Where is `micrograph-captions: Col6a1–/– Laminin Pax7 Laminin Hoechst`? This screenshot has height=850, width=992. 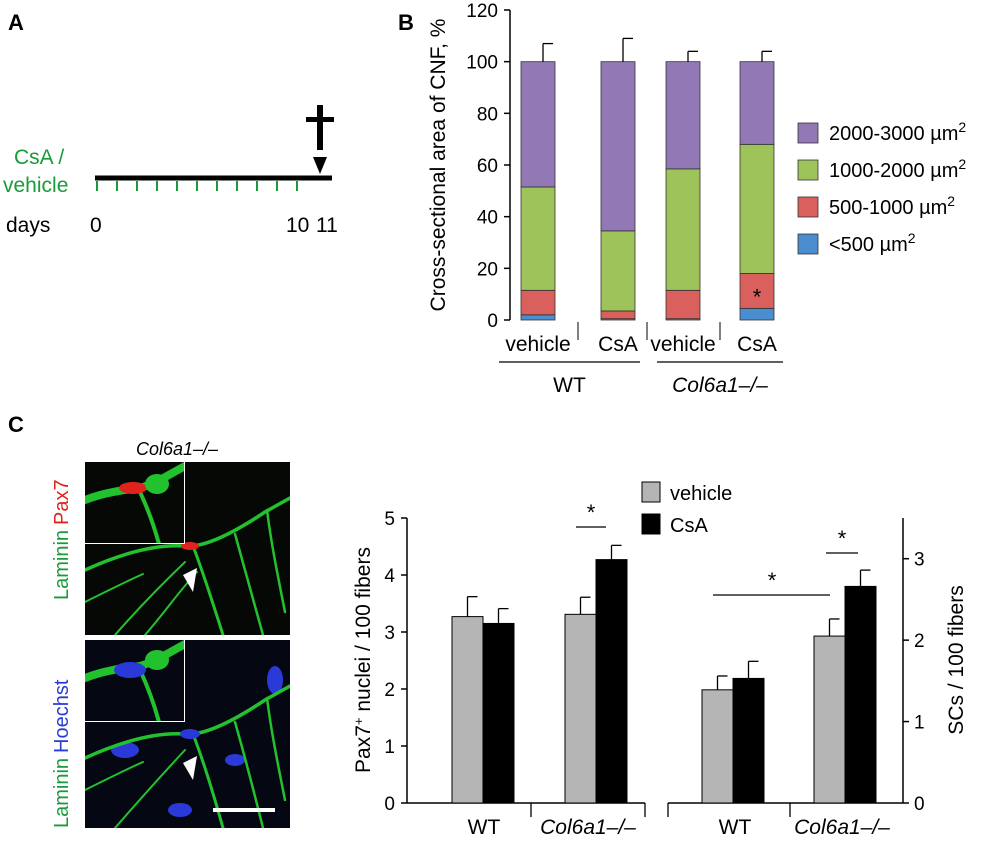 micrograph-captions: Col6a1–/– Laminin Pax7 Laminin Hoechst is located at coordinates (135, 633).